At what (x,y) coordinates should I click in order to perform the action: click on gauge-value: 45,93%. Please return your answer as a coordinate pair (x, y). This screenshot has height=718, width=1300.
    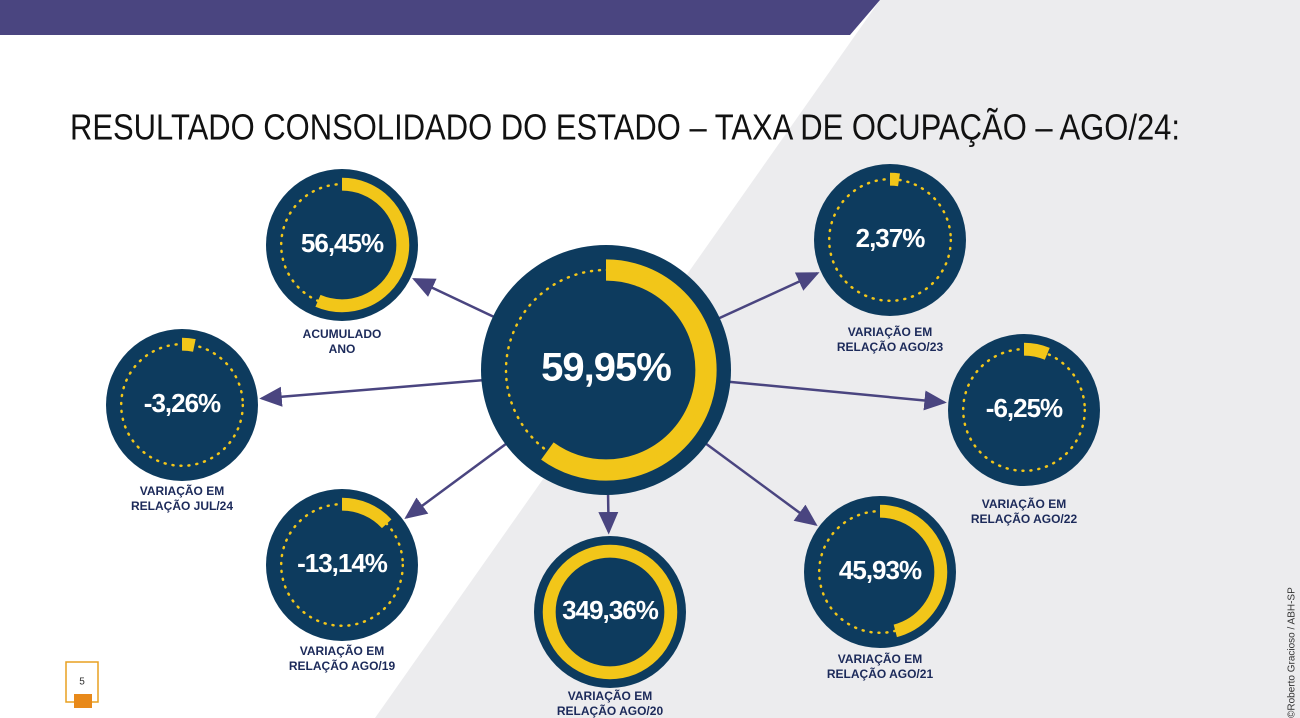
    Looking at the image, I should click on (880, 570).